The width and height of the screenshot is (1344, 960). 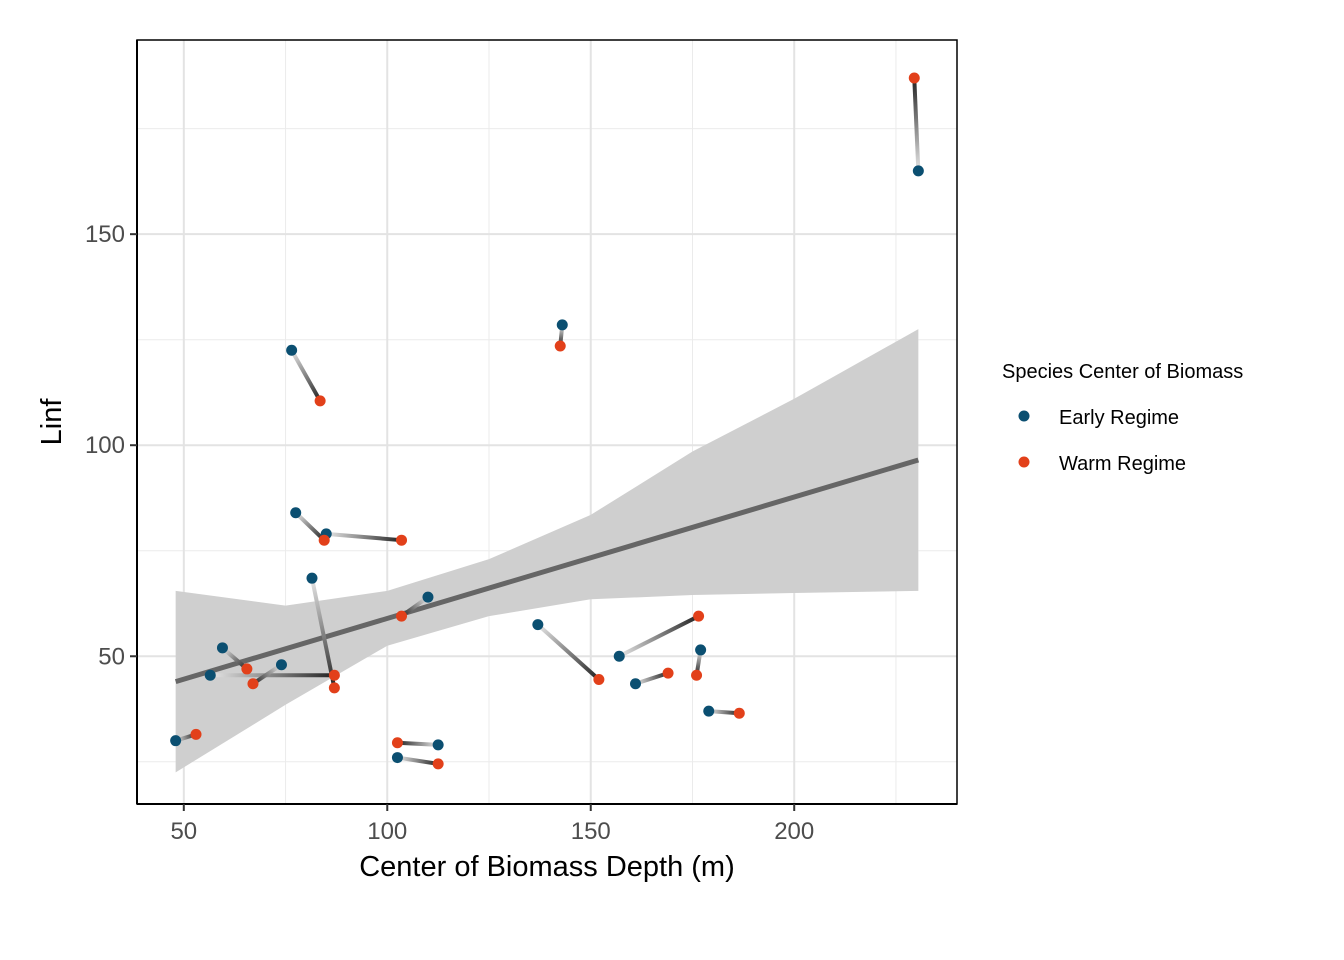 I want to click on y-tick-label: 150, so click(x=105, y=234).